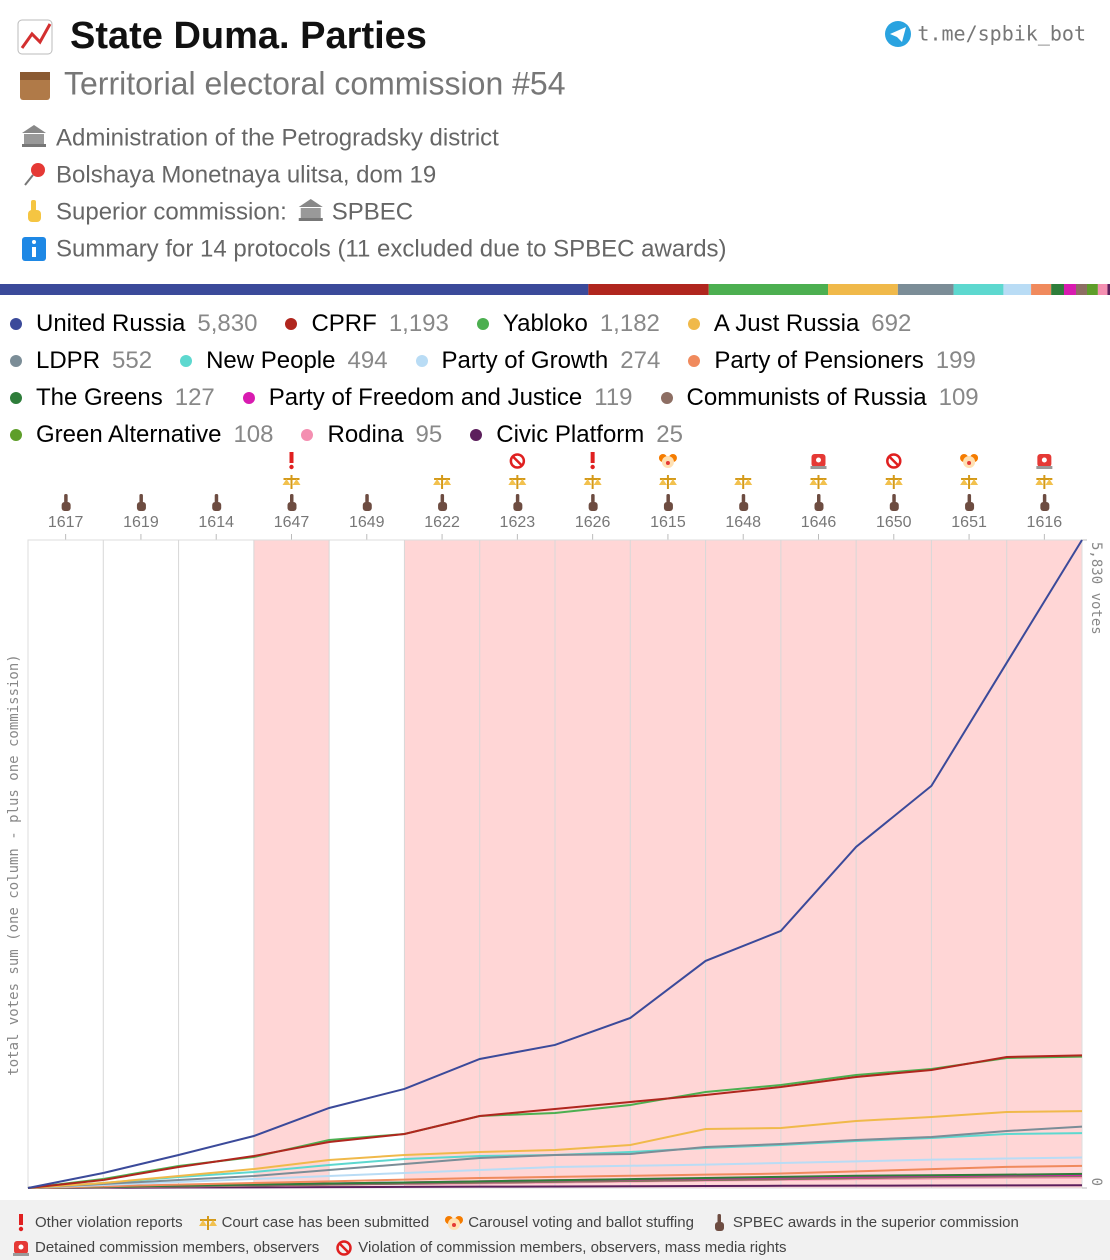 The width and height of the screenshot is (1110, 1260). Describe the element at coordinates (194, 397) in the screenshot. I see `legend-total: 127` at that location.